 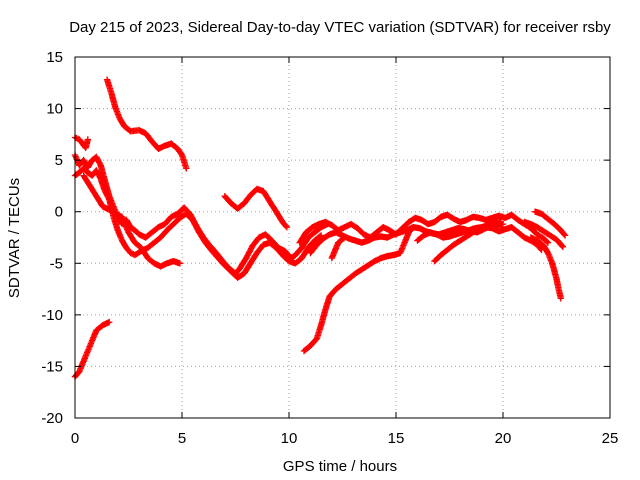 I want to click on y-tick-label: -15, so click(x=52, y=366).